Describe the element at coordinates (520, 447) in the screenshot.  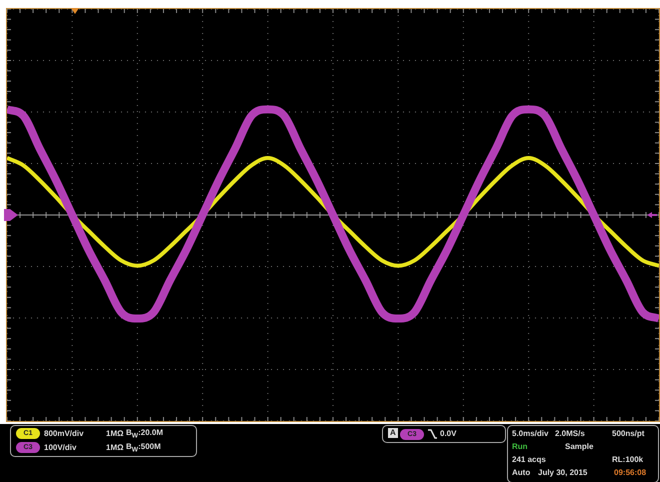
I see `text: Run` at that location.